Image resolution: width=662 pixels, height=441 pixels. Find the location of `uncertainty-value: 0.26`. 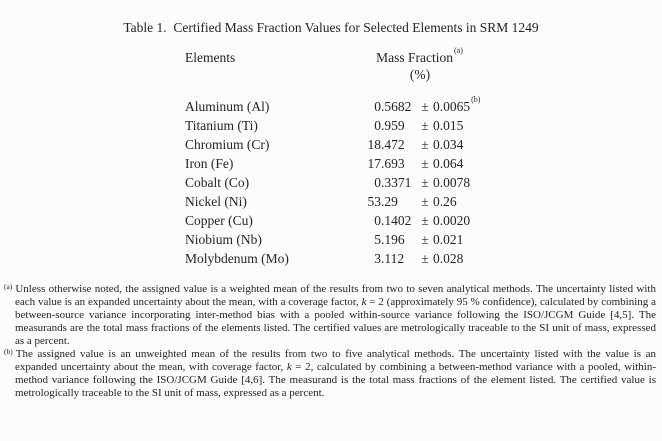

uncertainty-value: 0.26 is located at coordinates (445, 201).